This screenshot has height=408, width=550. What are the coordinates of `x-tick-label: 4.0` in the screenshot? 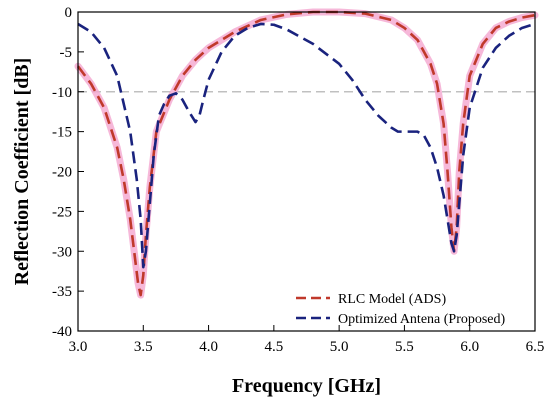 It's located at (208, 347).